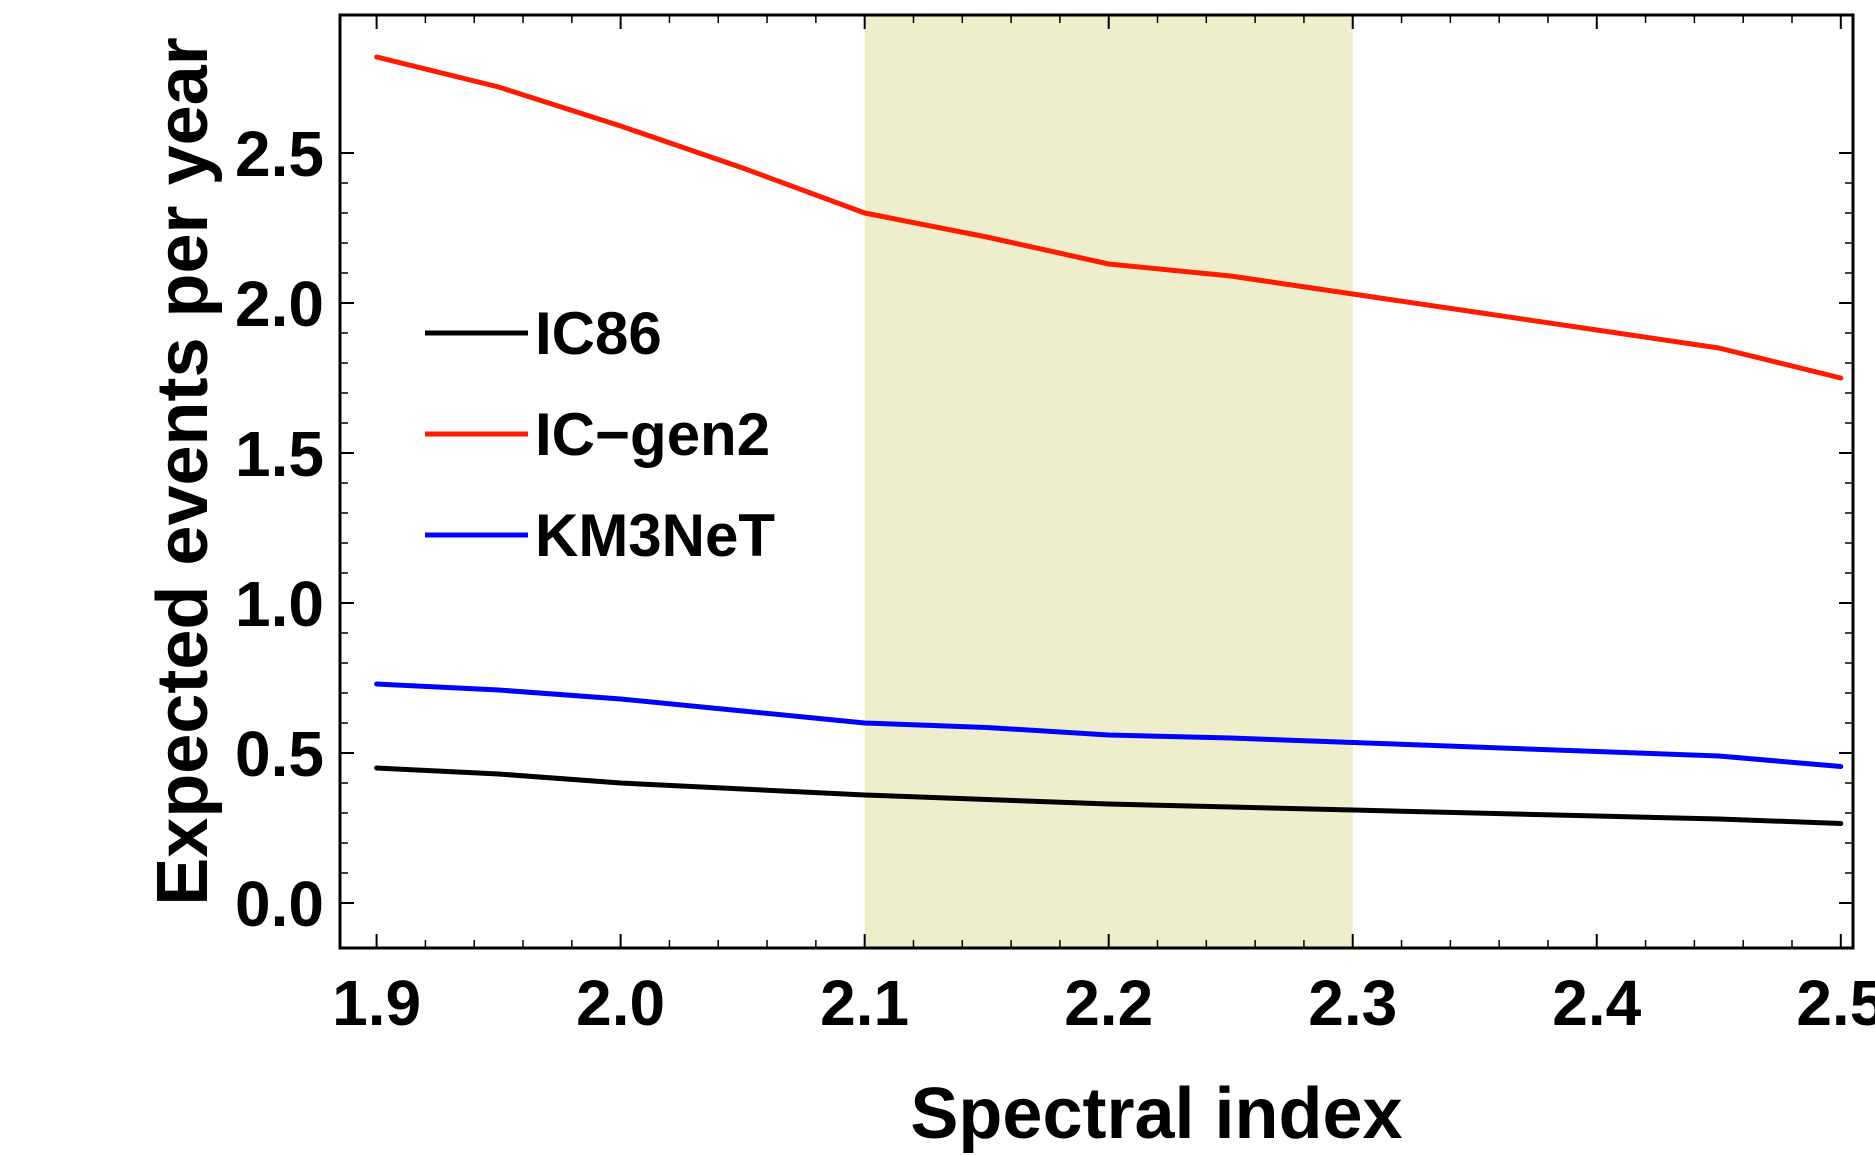 The image size is (1875, 1155). Describe the element at coordinates (183, 471) in the screenshot. I see `y-axis-title: Expected events per year` at that location.